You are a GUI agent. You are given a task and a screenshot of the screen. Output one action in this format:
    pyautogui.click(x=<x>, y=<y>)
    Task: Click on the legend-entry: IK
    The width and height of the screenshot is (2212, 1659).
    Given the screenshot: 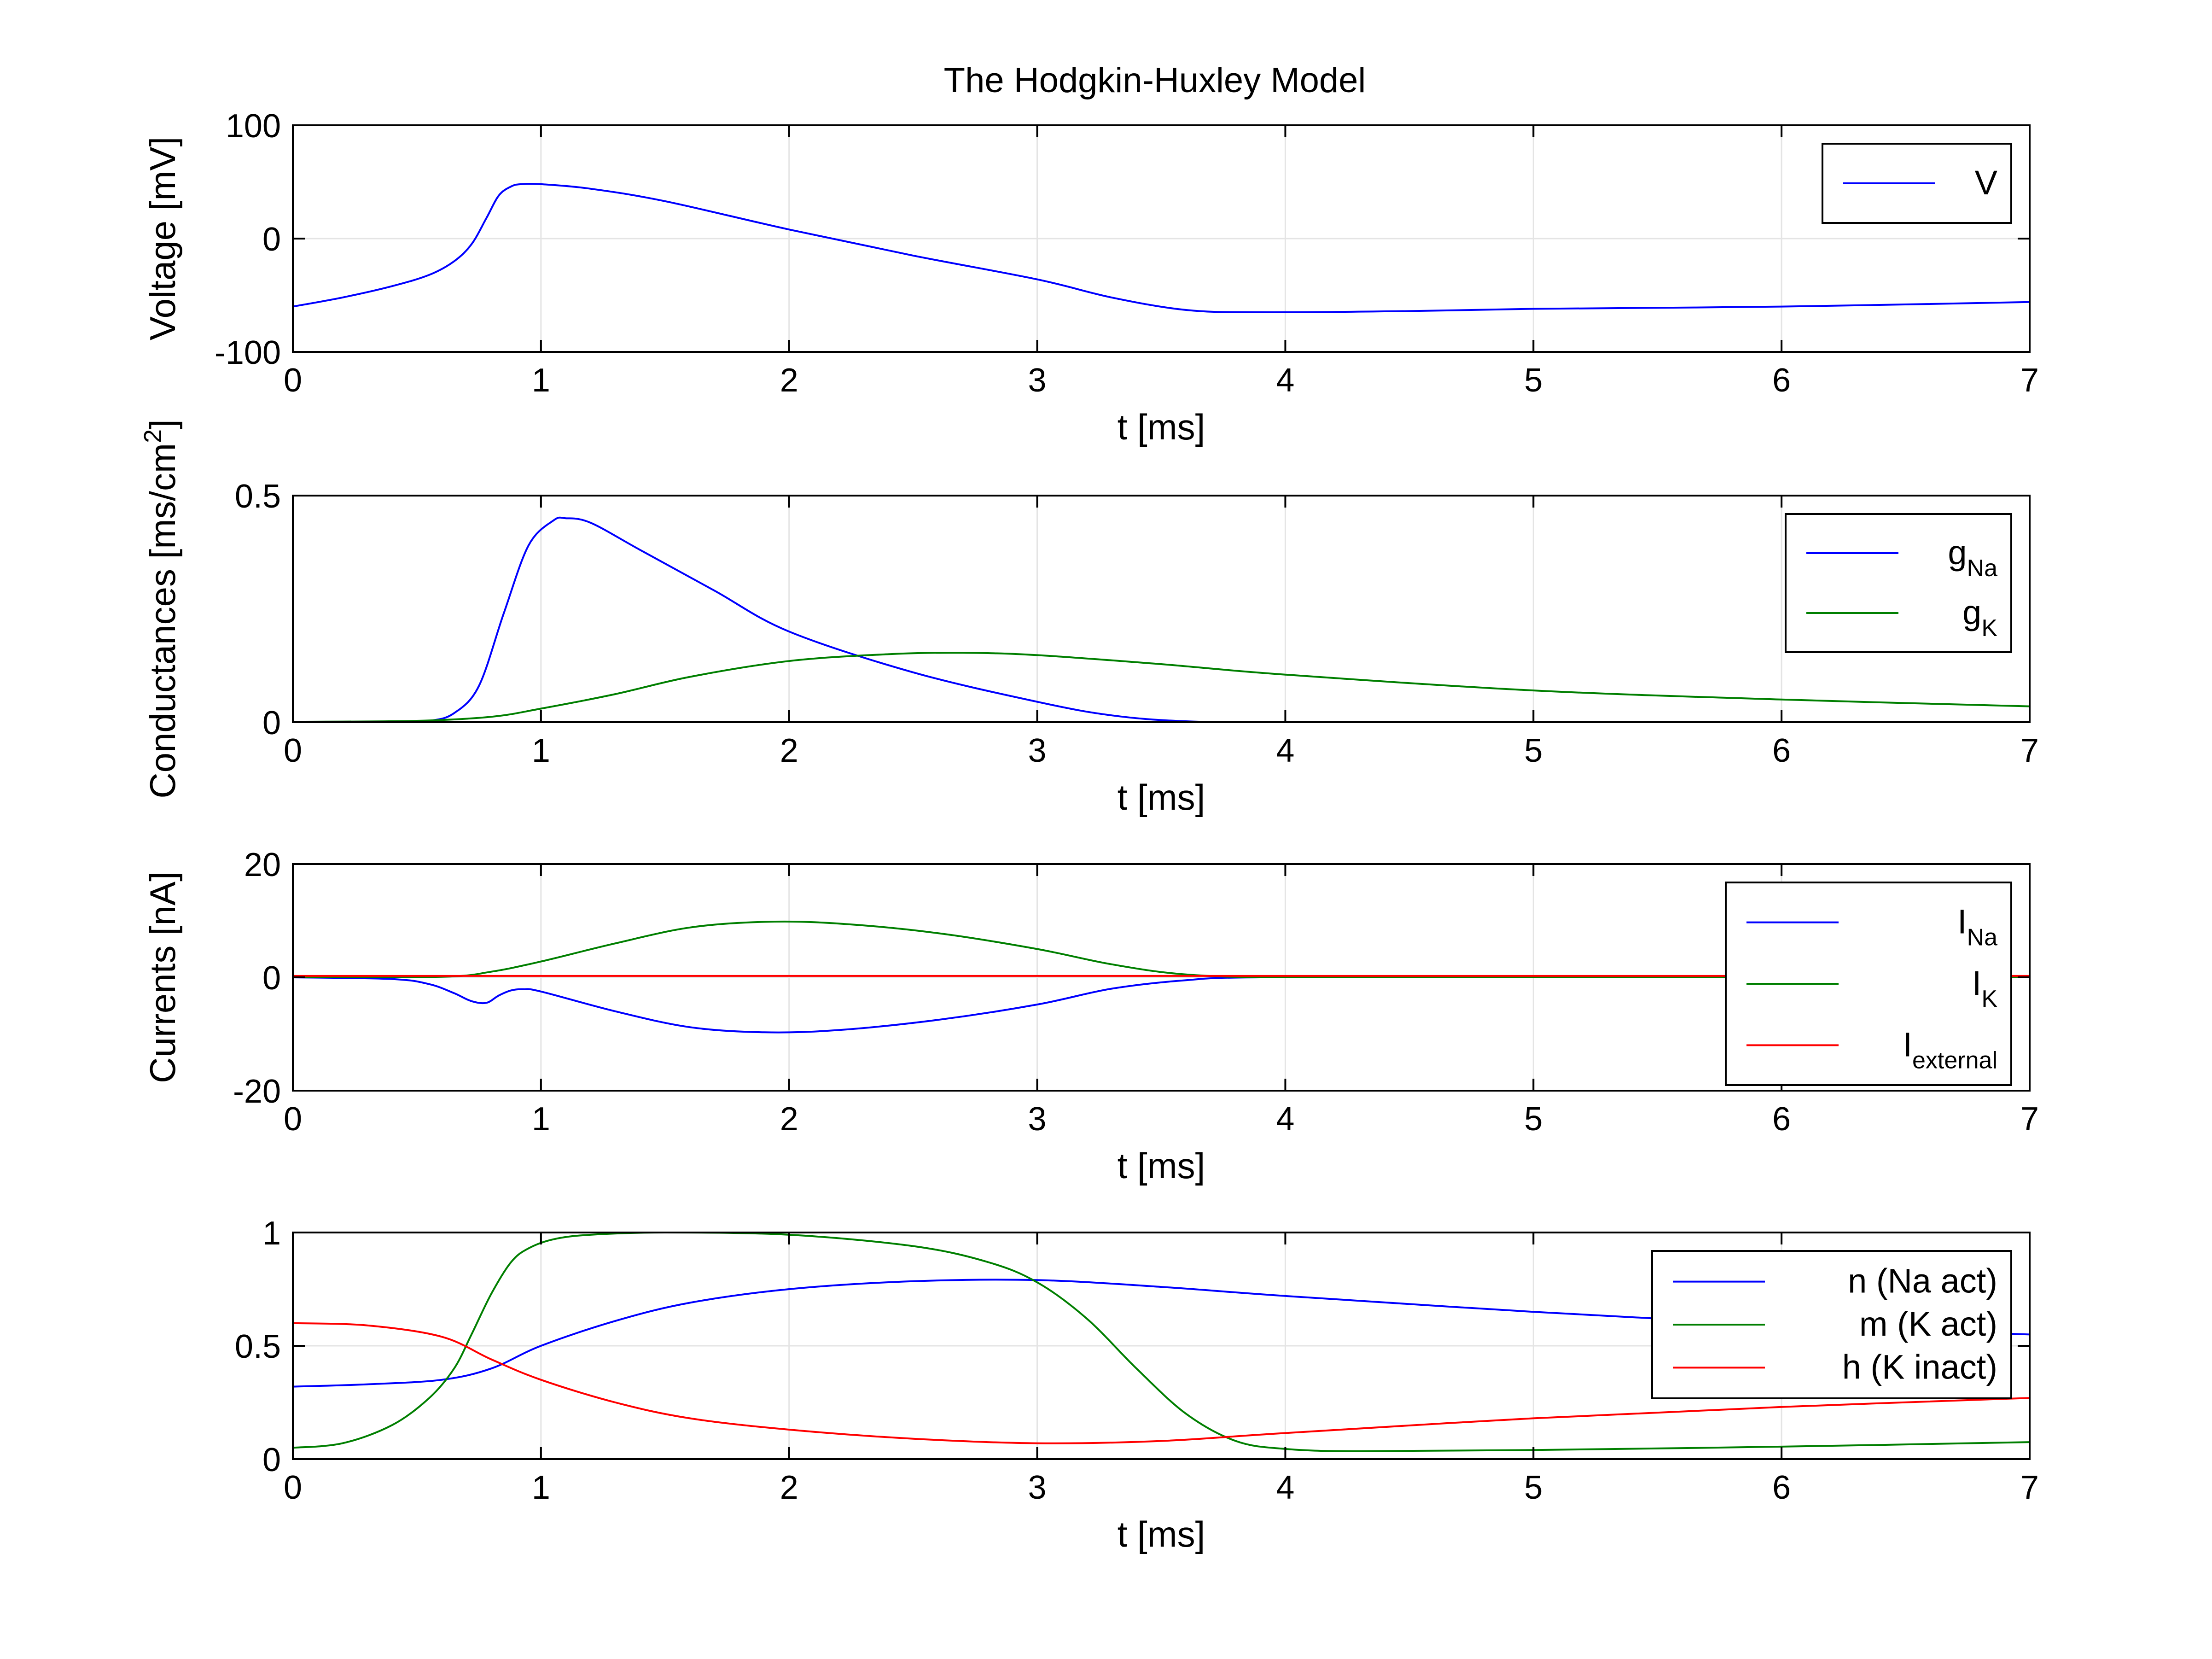 What is the action you would take?
    pyautogui.click(x=1985, y=988)
    